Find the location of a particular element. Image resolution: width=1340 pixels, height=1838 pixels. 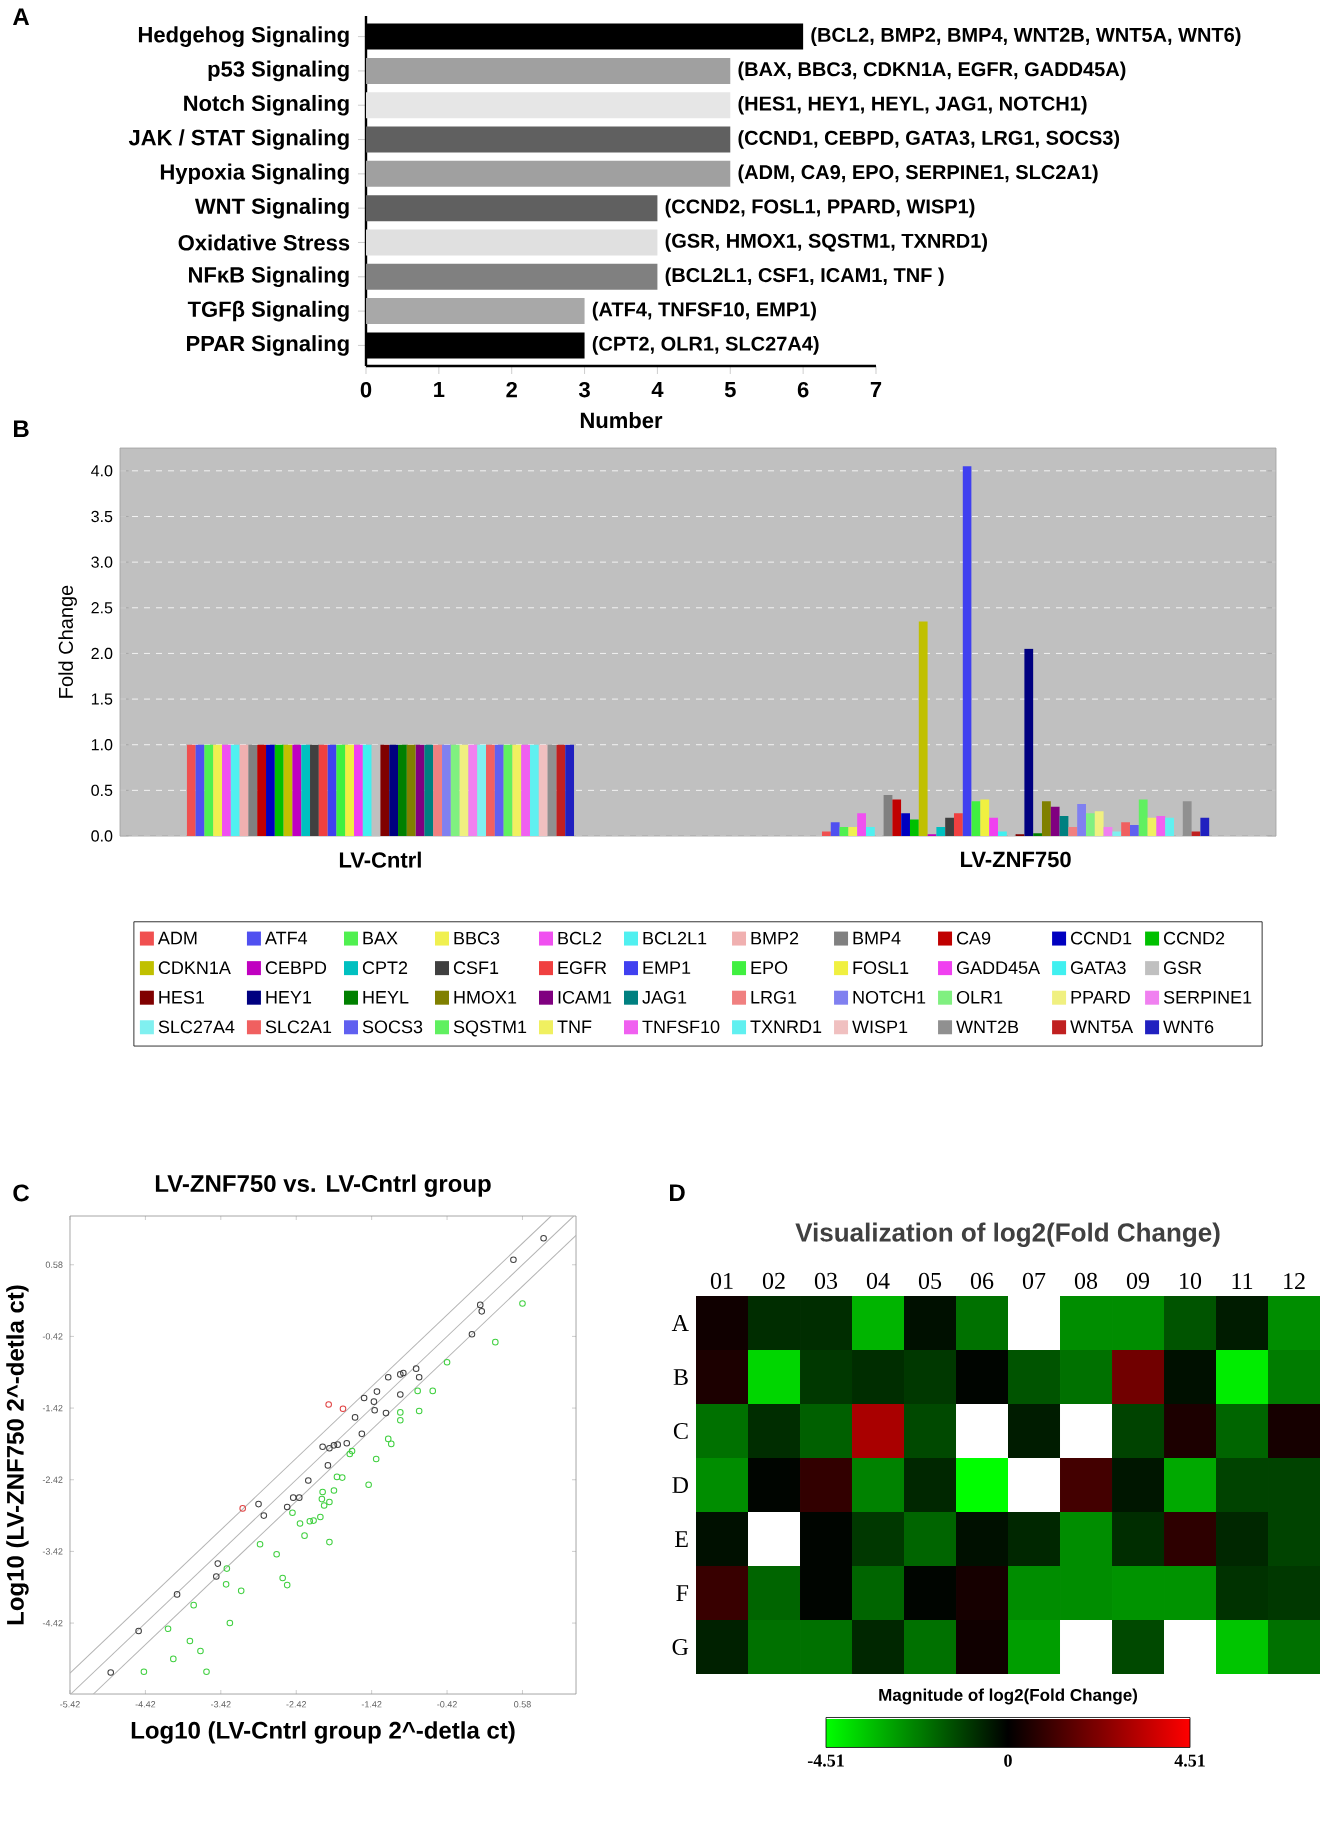

legend-label: CA9 is located at coordinates (973, 938).